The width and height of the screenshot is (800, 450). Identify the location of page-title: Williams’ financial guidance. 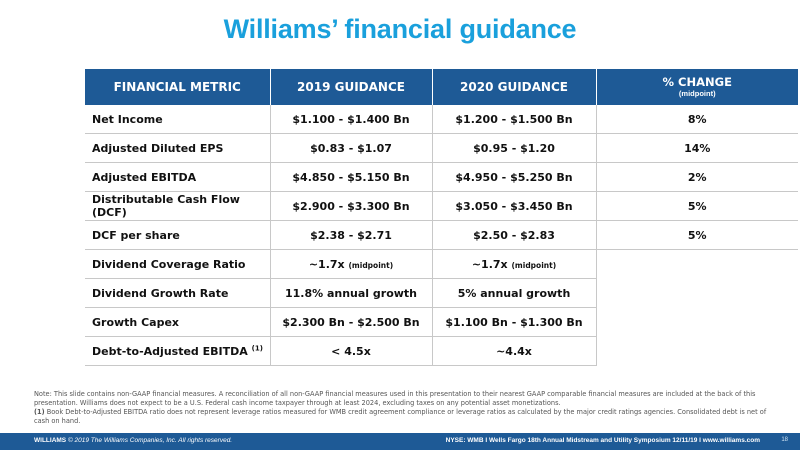
(400, 29).